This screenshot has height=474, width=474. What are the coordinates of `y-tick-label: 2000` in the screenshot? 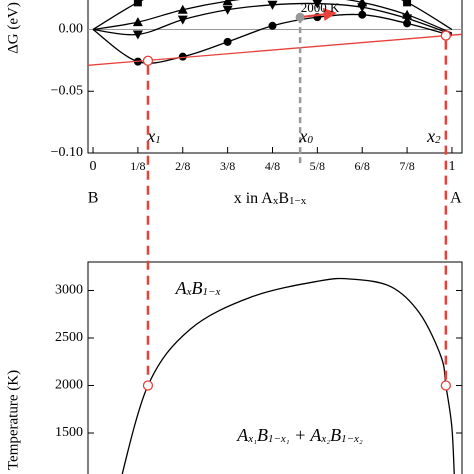 It's located at (69, 385).